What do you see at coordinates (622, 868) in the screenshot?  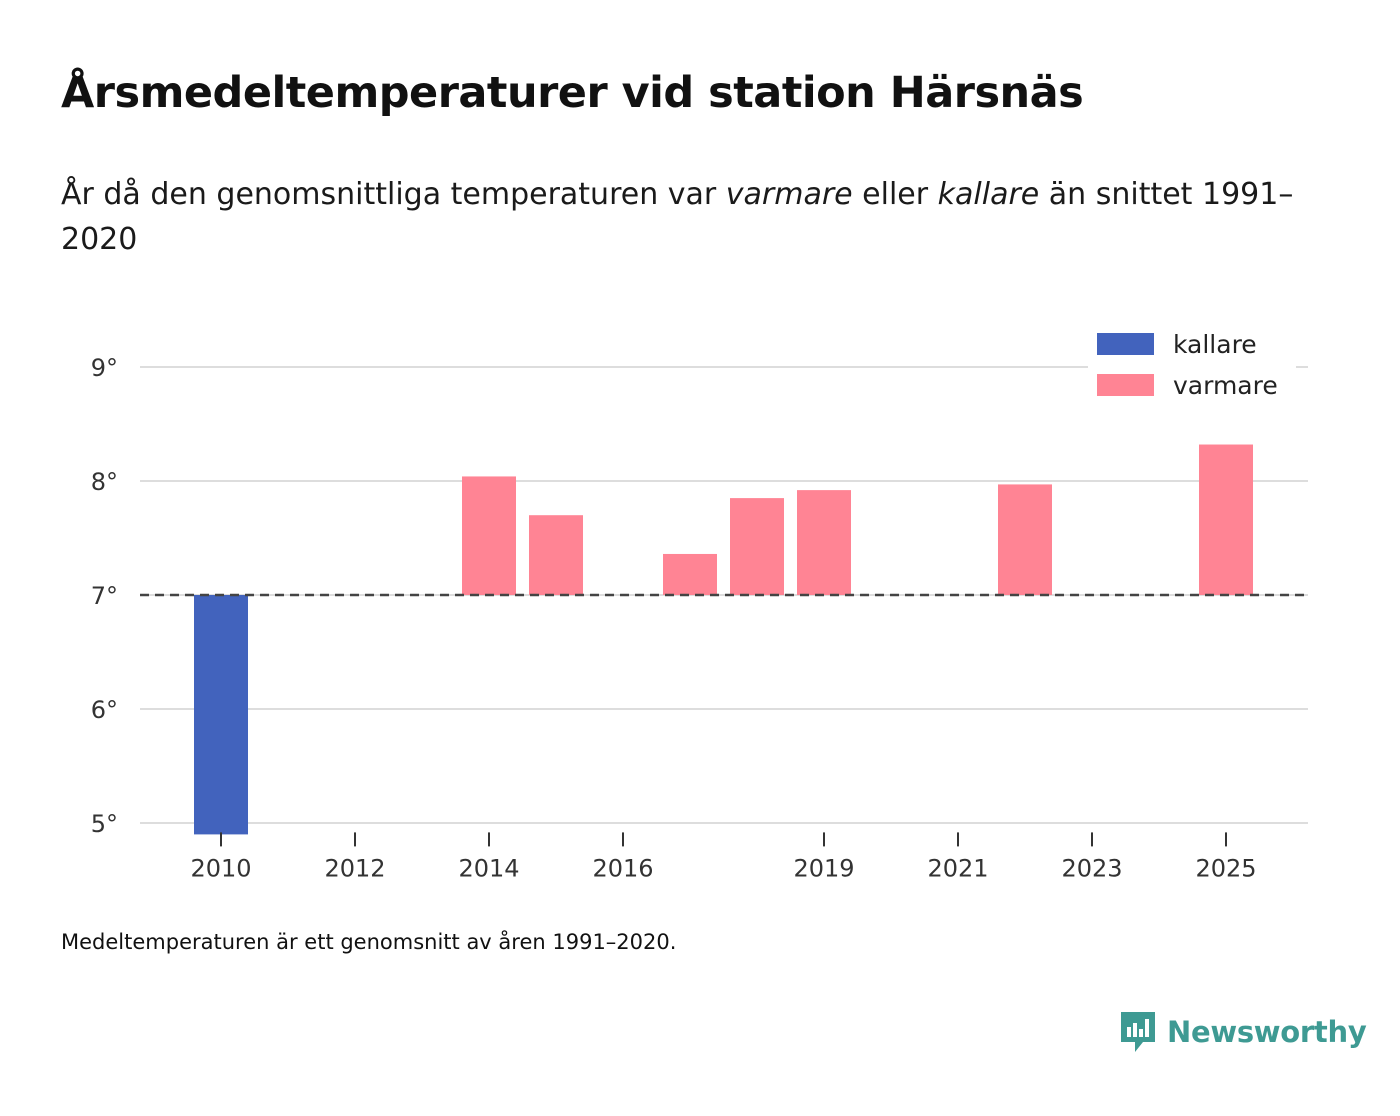 I see `x-tick-label-2016: 2016` at bounding box center [622, 868].